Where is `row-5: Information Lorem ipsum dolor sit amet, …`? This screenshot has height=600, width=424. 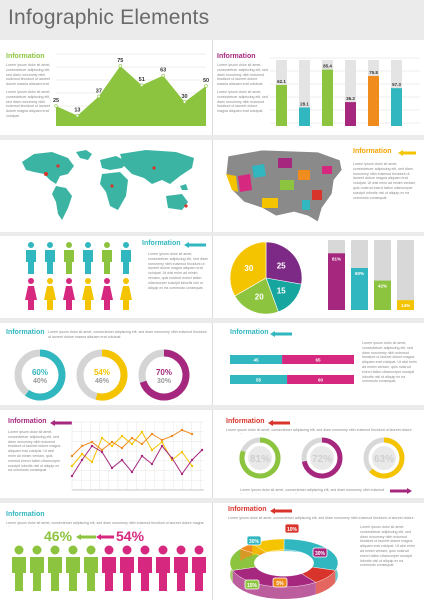 row-5: Information Lorem ipsum dolor sit amet, … is located at coordinates (212, 454).